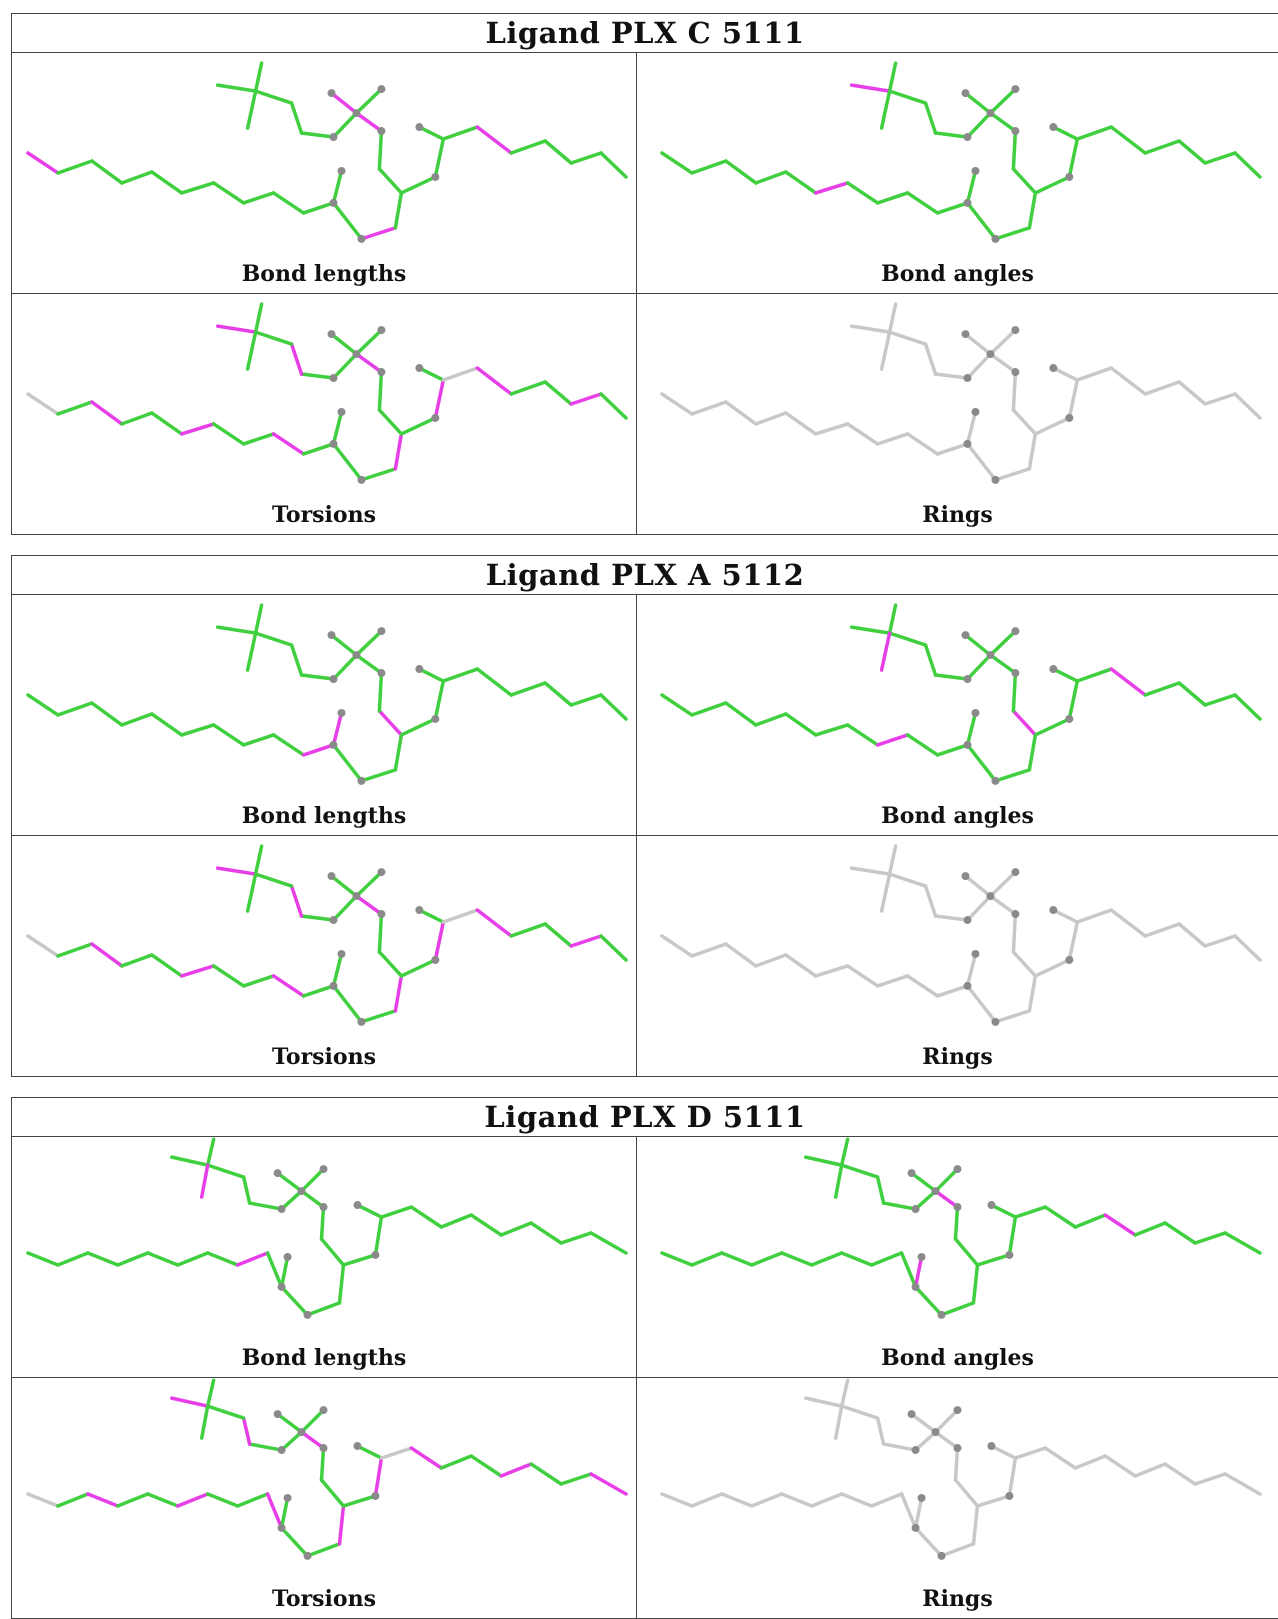  What do you see at coordinates (337, 428) in the screenshot?
I see `bond-side` at bounding box center [337, 428].